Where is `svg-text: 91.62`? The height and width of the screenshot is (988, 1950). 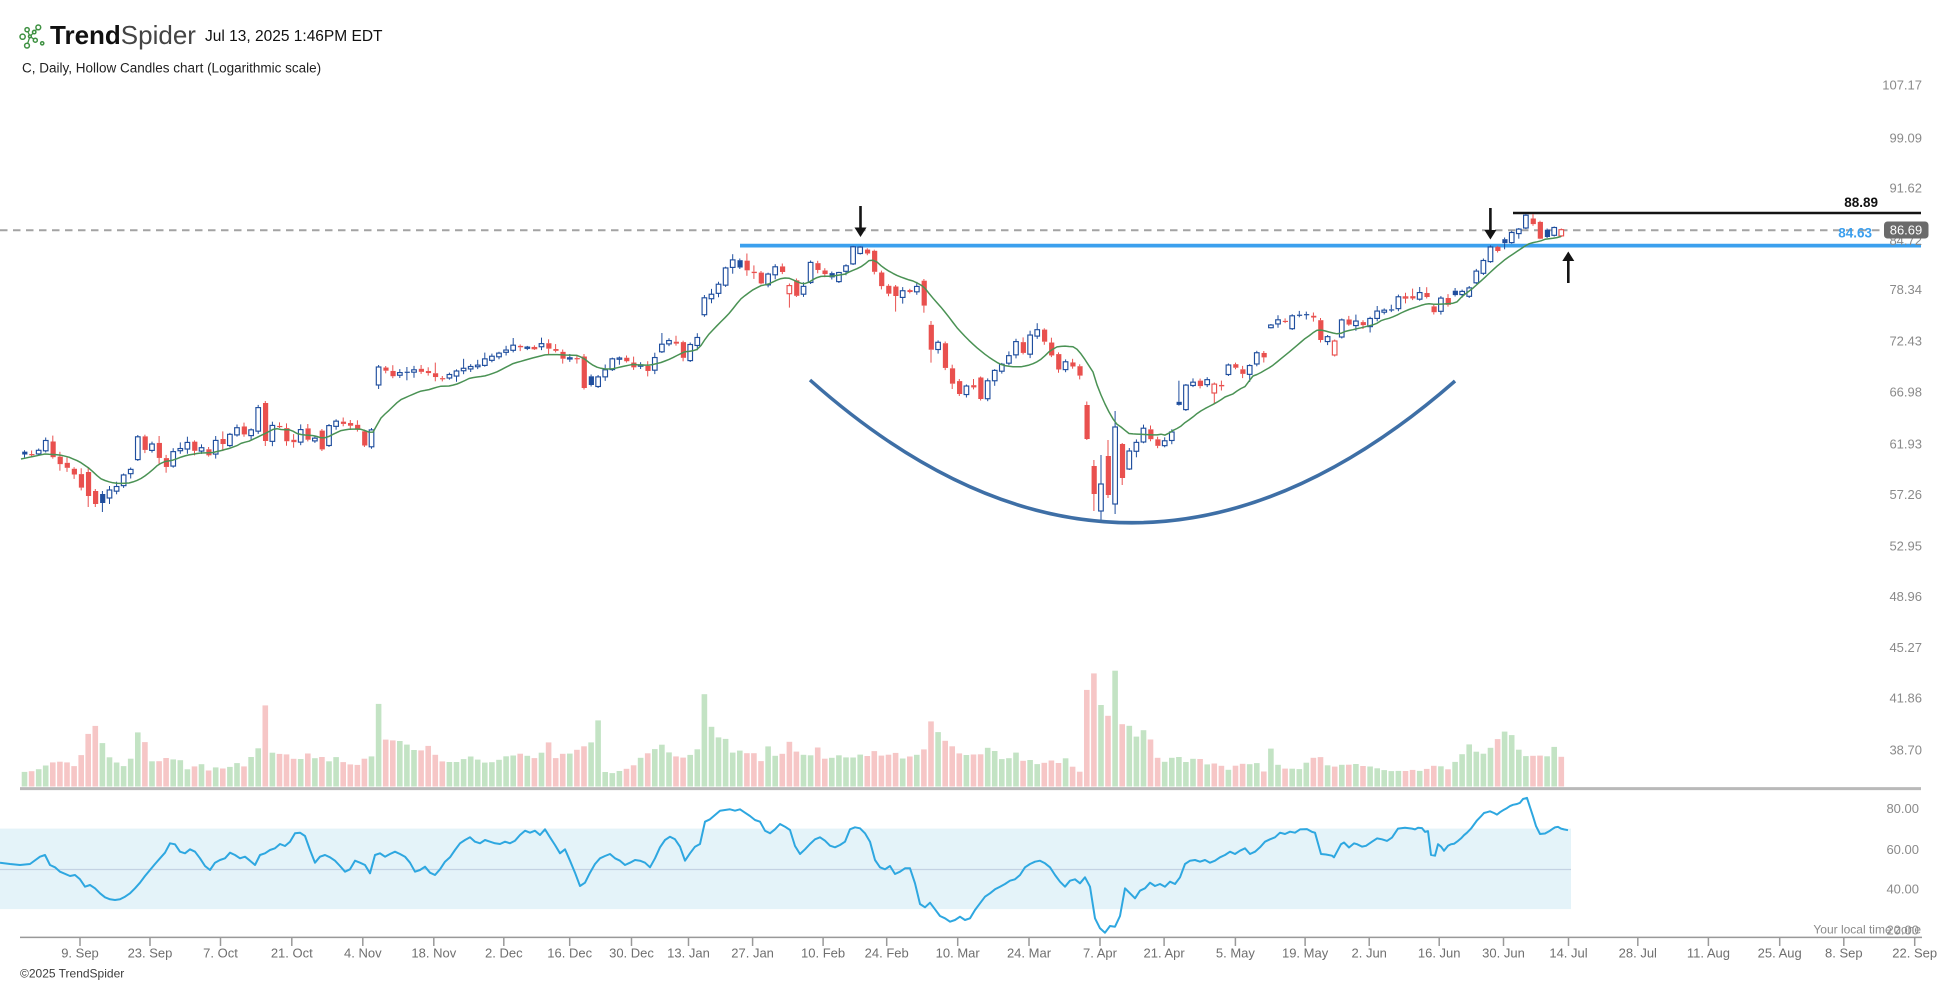 svg-text: 91.62 is located at coordinates (1905, 188).